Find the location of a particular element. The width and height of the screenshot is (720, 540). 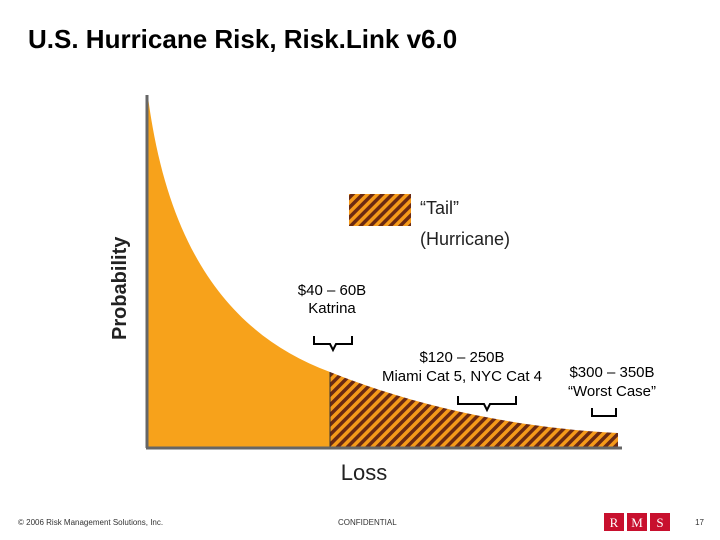

legend-swatch is located at coordinates (380, 210).